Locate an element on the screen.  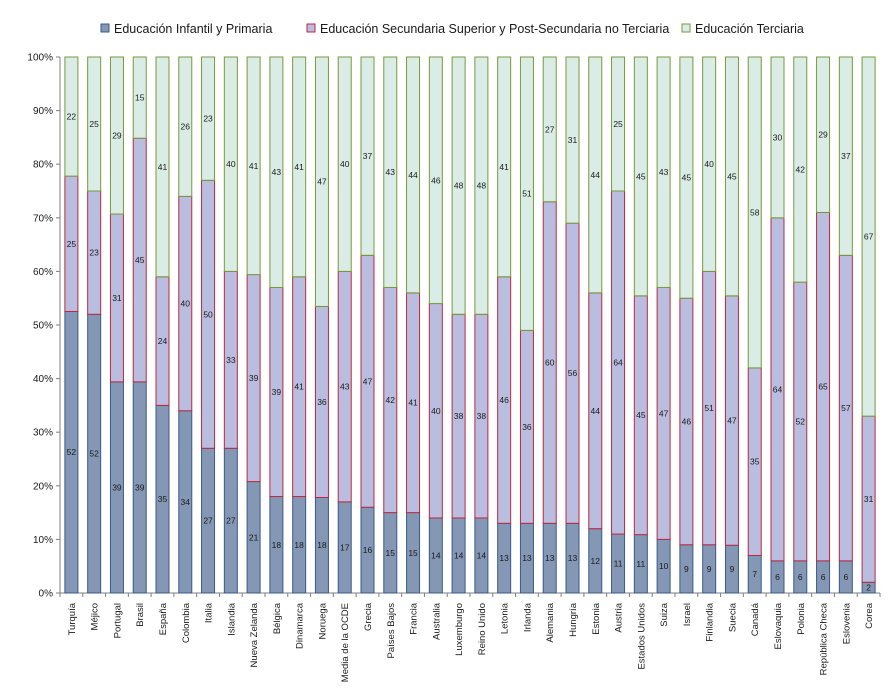
y-tick-label: 100% is located at coordinates (40, 58).